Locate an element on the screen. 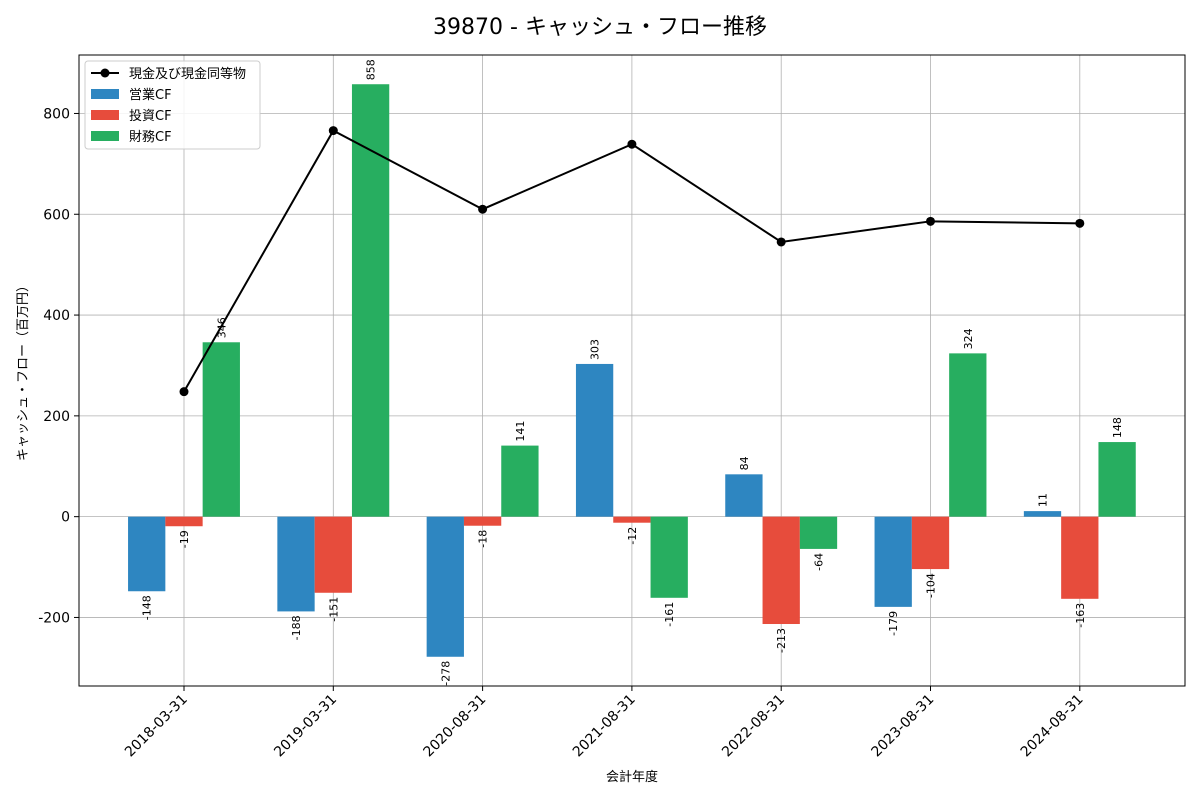 This screenshot has width=1200, height=800. bar-value-label: 858 is located at coordinates (371, 69).